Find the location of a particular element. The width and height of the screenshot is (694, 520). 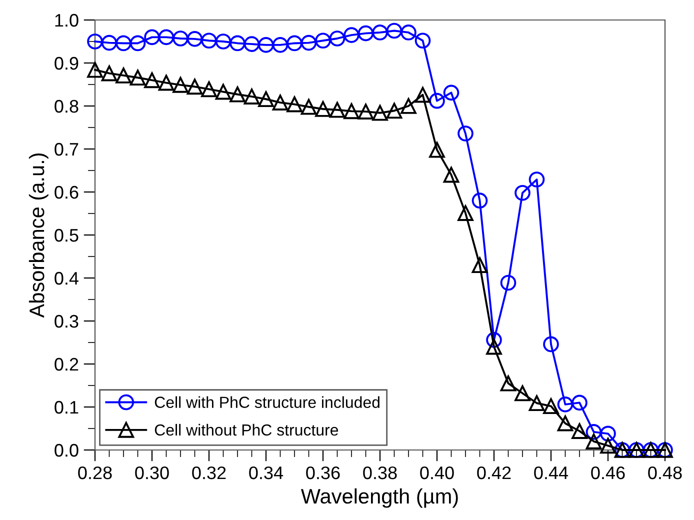

legend-label: Cell without PhC structure is located at coordinates (246, 430).